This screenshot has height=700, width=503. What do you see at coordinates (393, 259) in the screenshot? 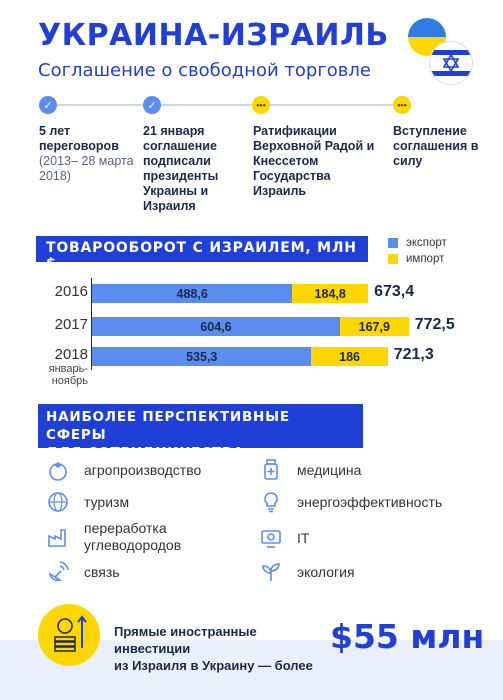
I see `legend-swatch-import` at bounding box center [393, 259].